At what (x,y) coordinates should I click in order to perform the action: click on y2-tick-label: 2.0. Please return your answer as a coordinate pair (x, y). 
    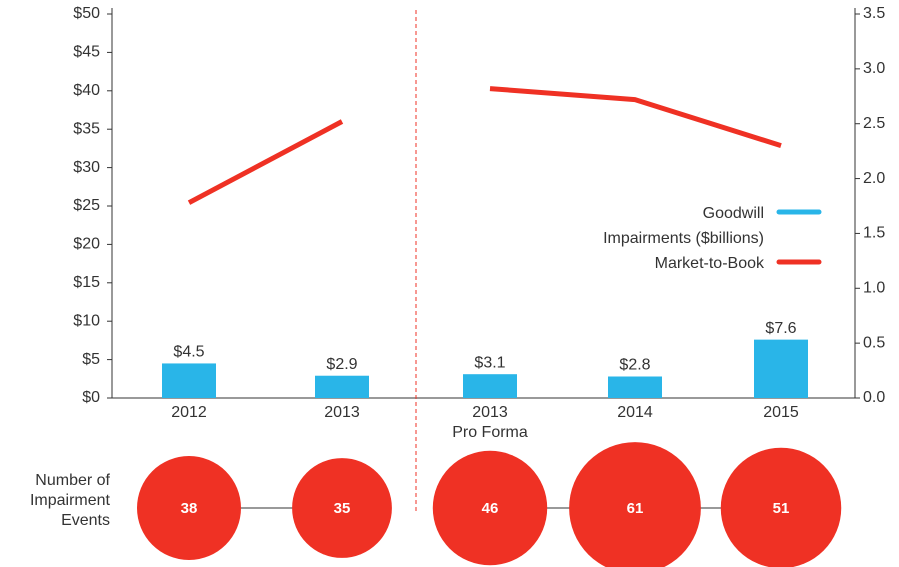
    Looking at the image, I should click on (874, 178).